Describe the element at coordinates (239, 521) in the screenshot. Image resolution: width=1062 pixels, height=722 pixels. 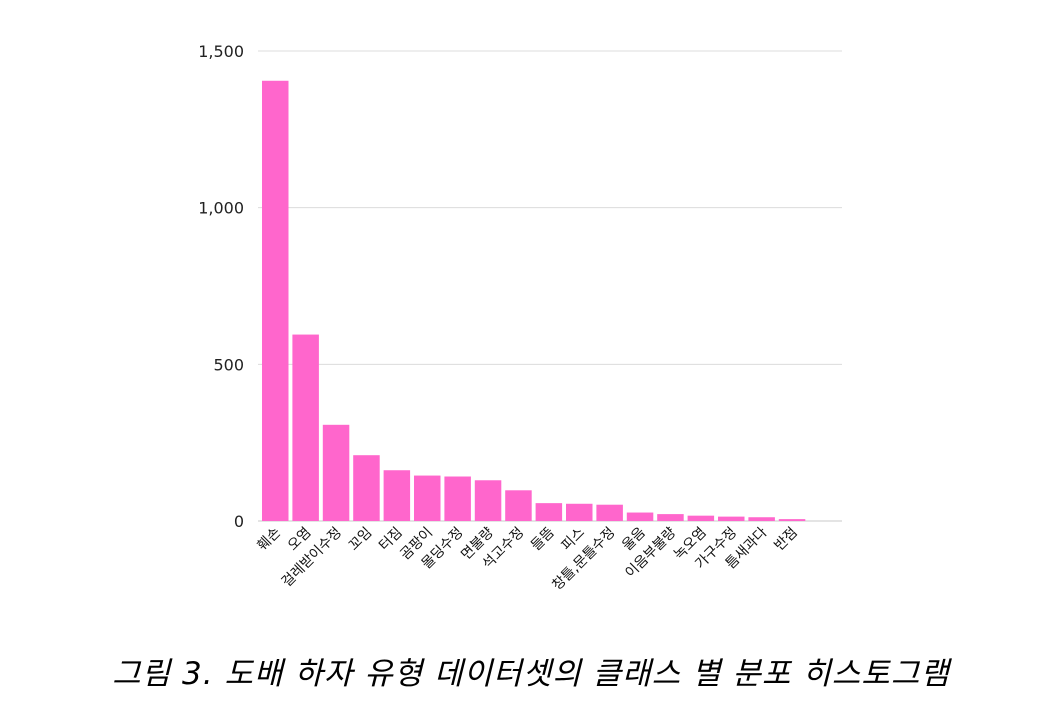
I see `y-tick-label: 0` at that location.